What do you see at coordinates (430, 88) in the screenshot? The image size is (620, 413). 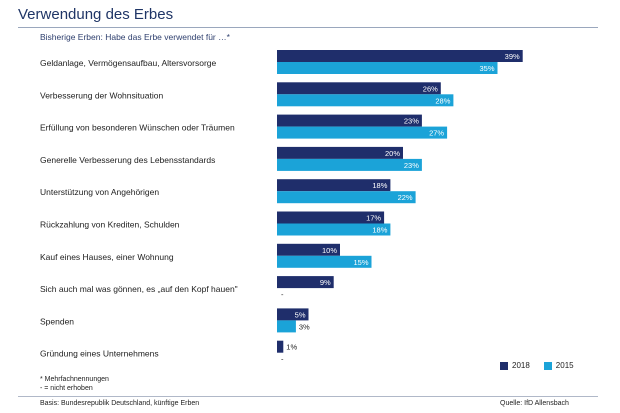 I see `value-label-2018: 26%` at bounding box center [430, 88].